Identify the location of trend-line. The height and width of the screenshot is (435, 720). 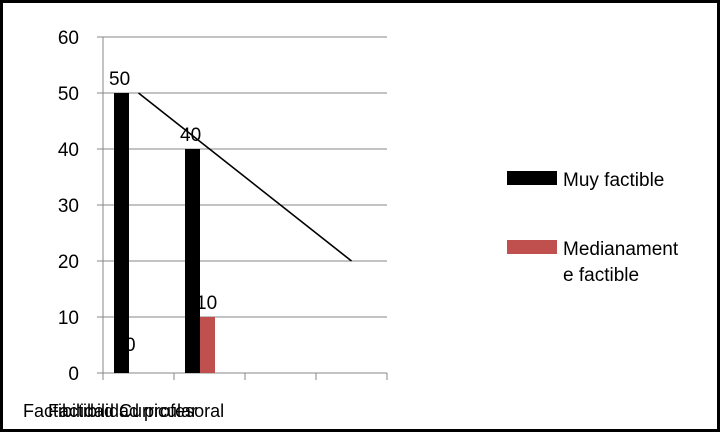
(245, 177).